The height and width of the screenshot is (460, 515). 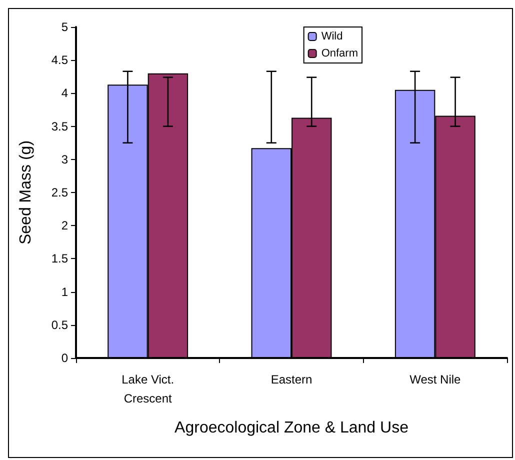 What do you see at coordinates (64, 27) in the screenshot?
I see `y-tick-label: 5` at bounding box center [64, 27].